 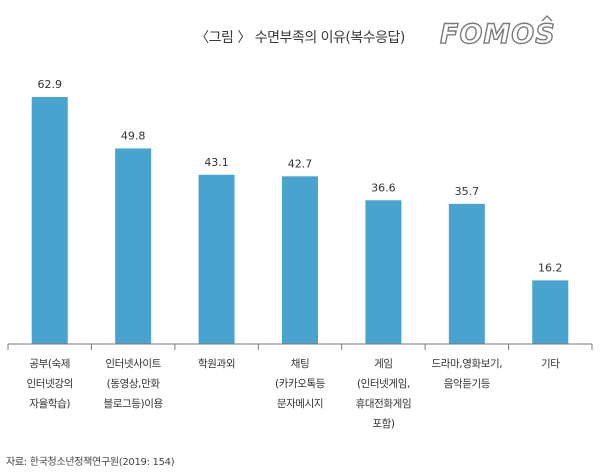 I want to click on category-label-line: 휴대전화게임, so click(x=384, y=403).